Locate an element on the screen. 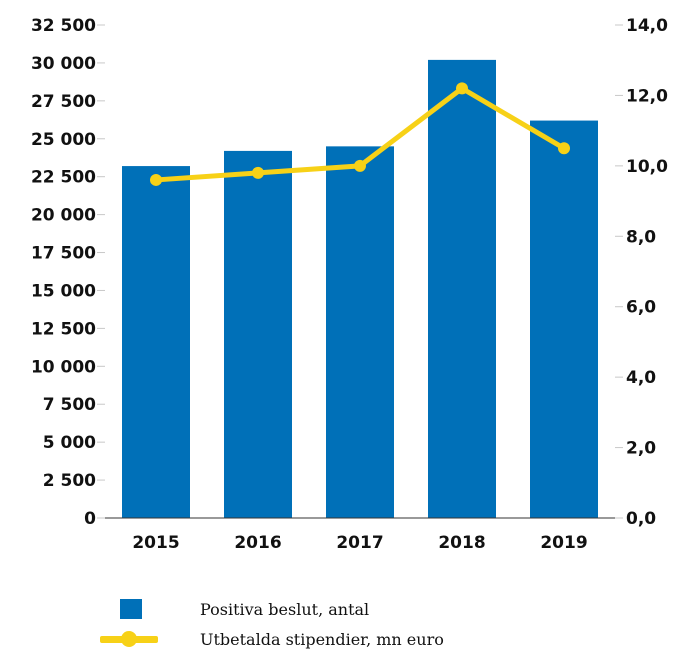  x-axis-categories: 2015 2016 2017 2018 2019 is located at coordinates (359, 543).